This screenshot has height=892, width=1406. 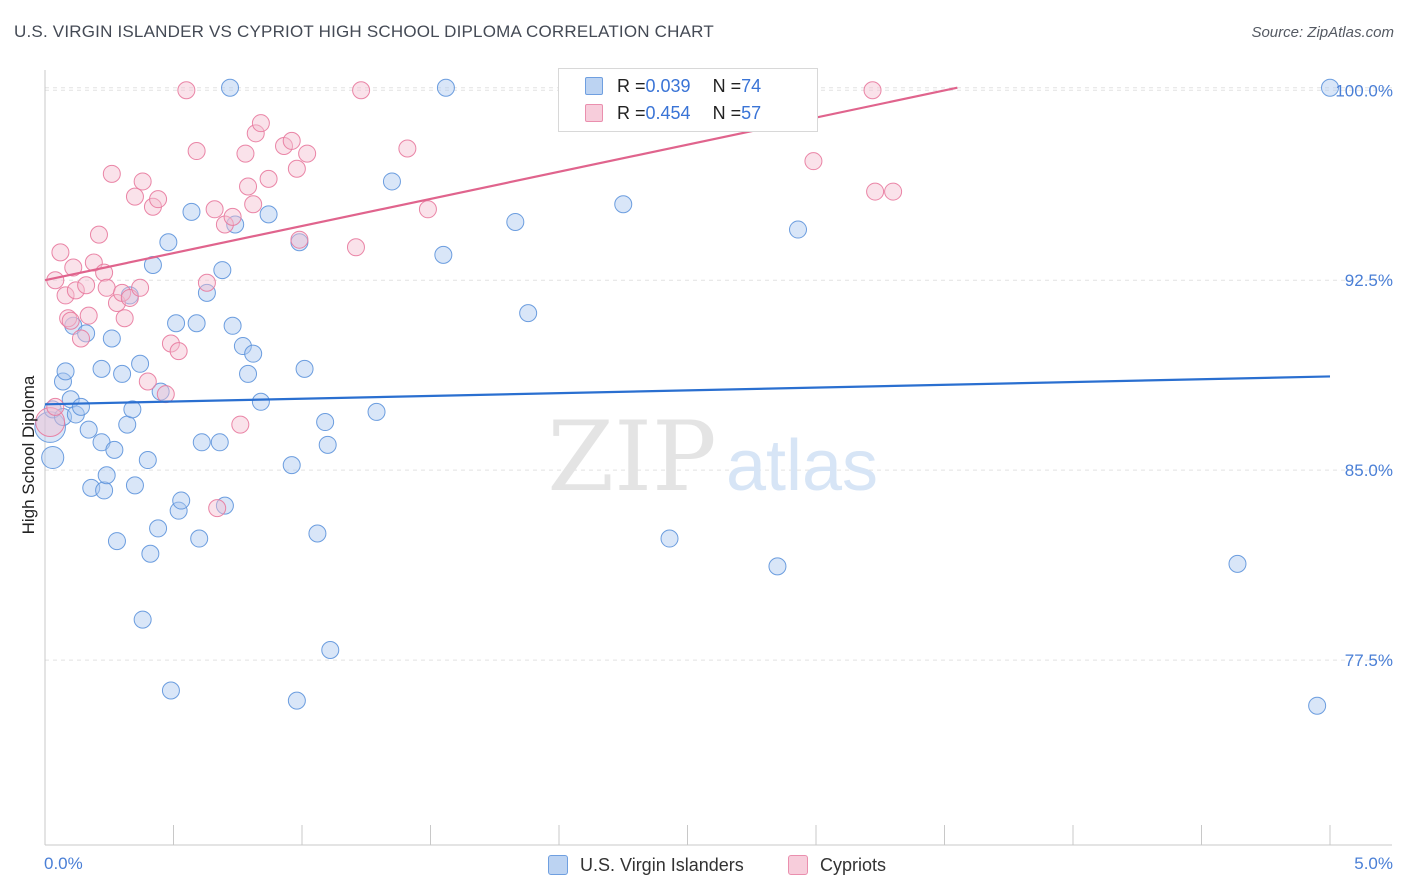 What do you see at coordinates (594, 113) in the screenshot?
I see `legend-swatch-pink` at bounding box center [594, 113].